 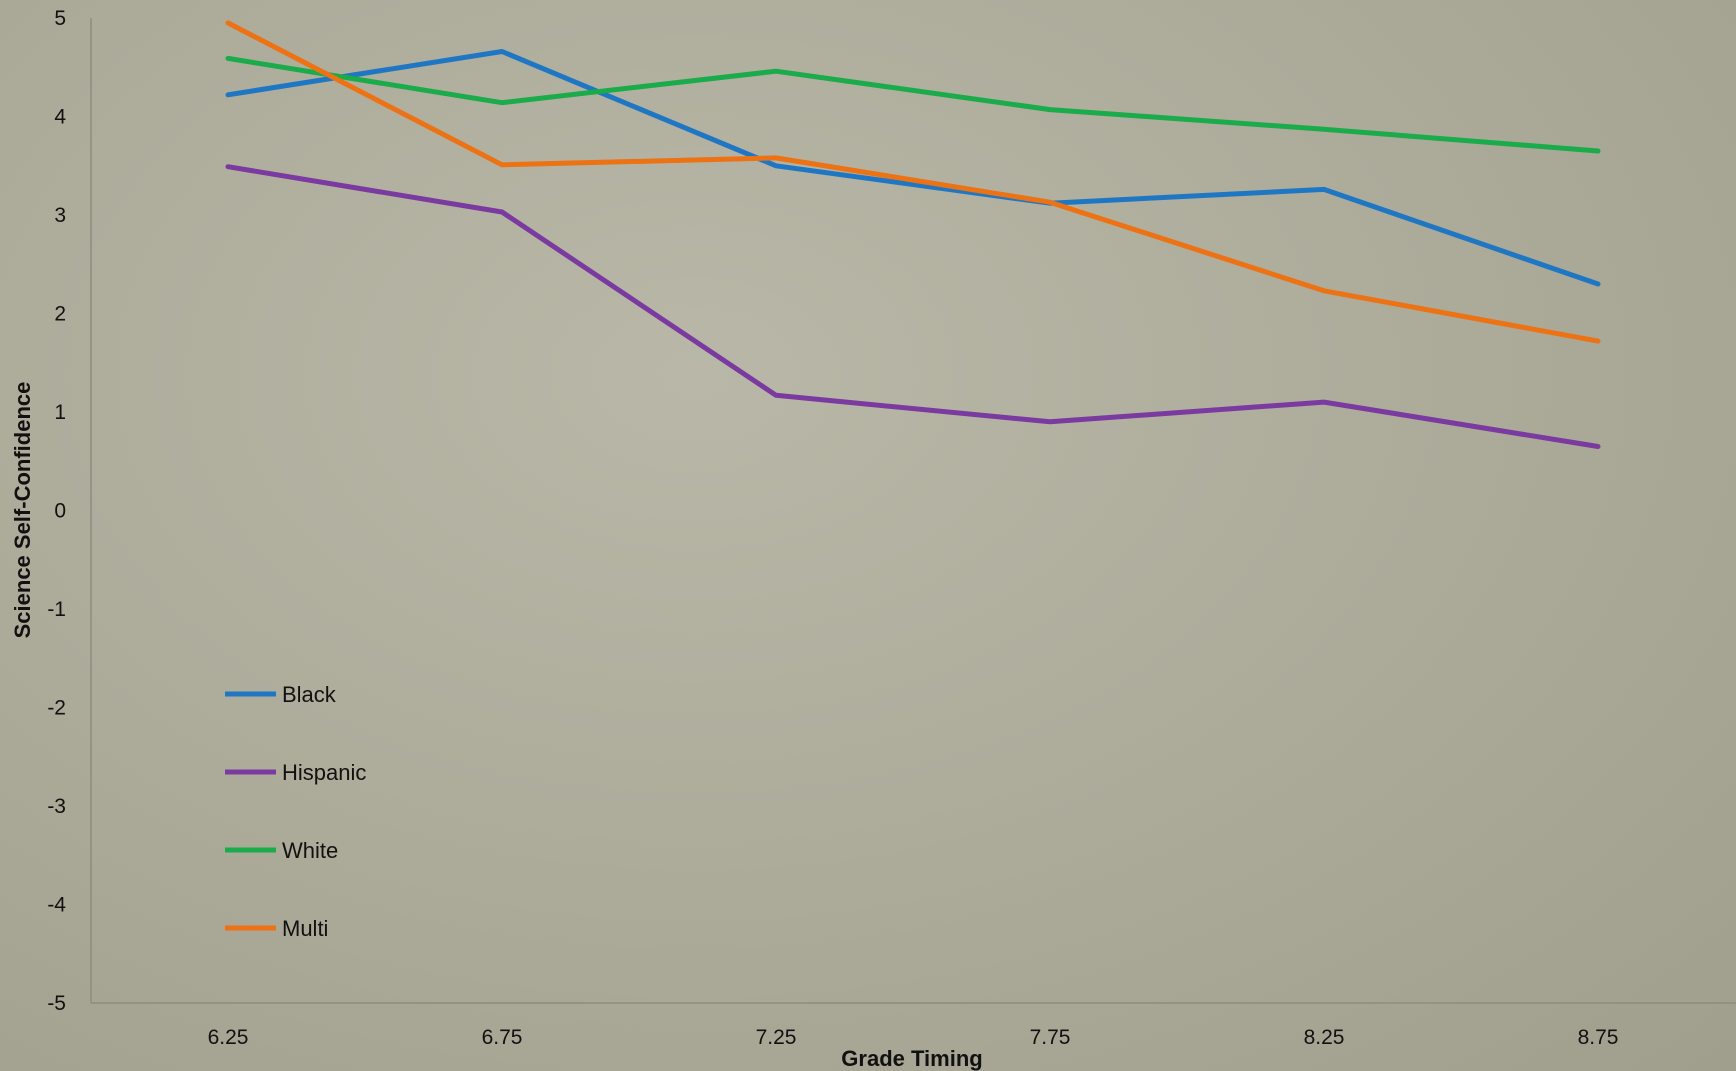 I want to click on x-tick-label: 8.75, so click(x=1598, y=1037).